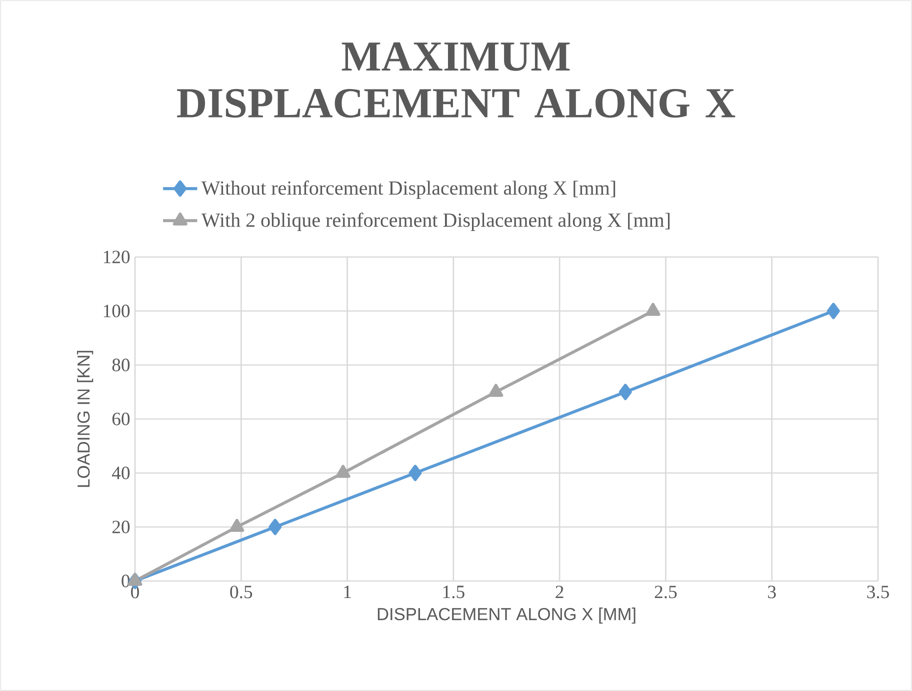 The image size is (912, 691). I want to click on x-axis-title: DISPLACEMENT ALONG X [MM], so click(507, 616).